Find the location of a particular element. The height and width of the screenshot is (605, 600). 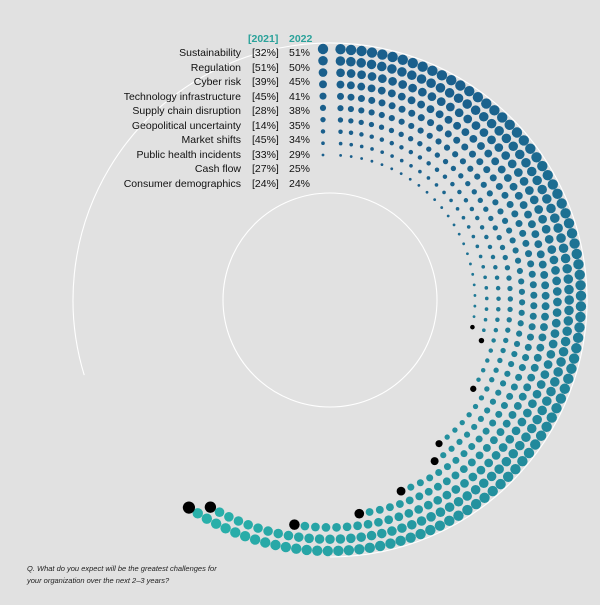

legend-row: Sustainability [32%] 51% is located at coordinates (165, 53).